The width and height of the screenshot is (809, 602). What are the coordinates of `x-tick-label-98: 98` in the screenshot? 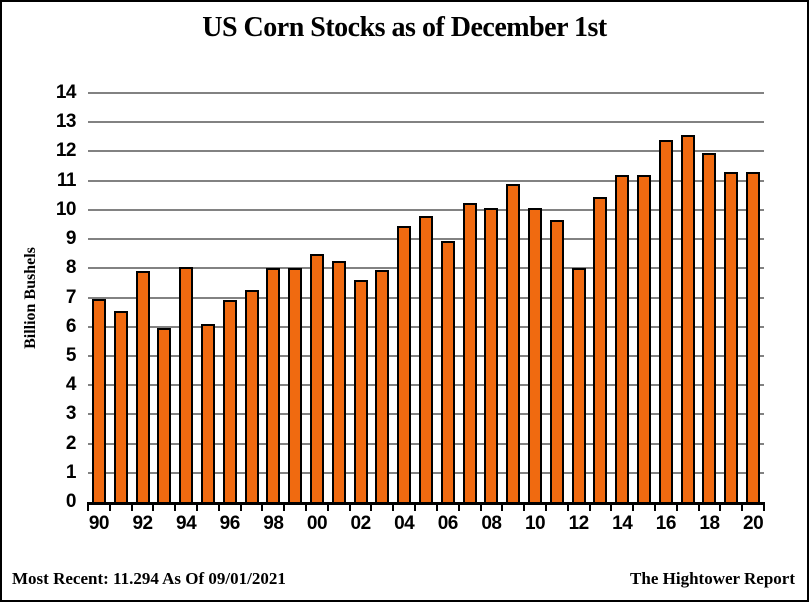 It's located at (273, 523).